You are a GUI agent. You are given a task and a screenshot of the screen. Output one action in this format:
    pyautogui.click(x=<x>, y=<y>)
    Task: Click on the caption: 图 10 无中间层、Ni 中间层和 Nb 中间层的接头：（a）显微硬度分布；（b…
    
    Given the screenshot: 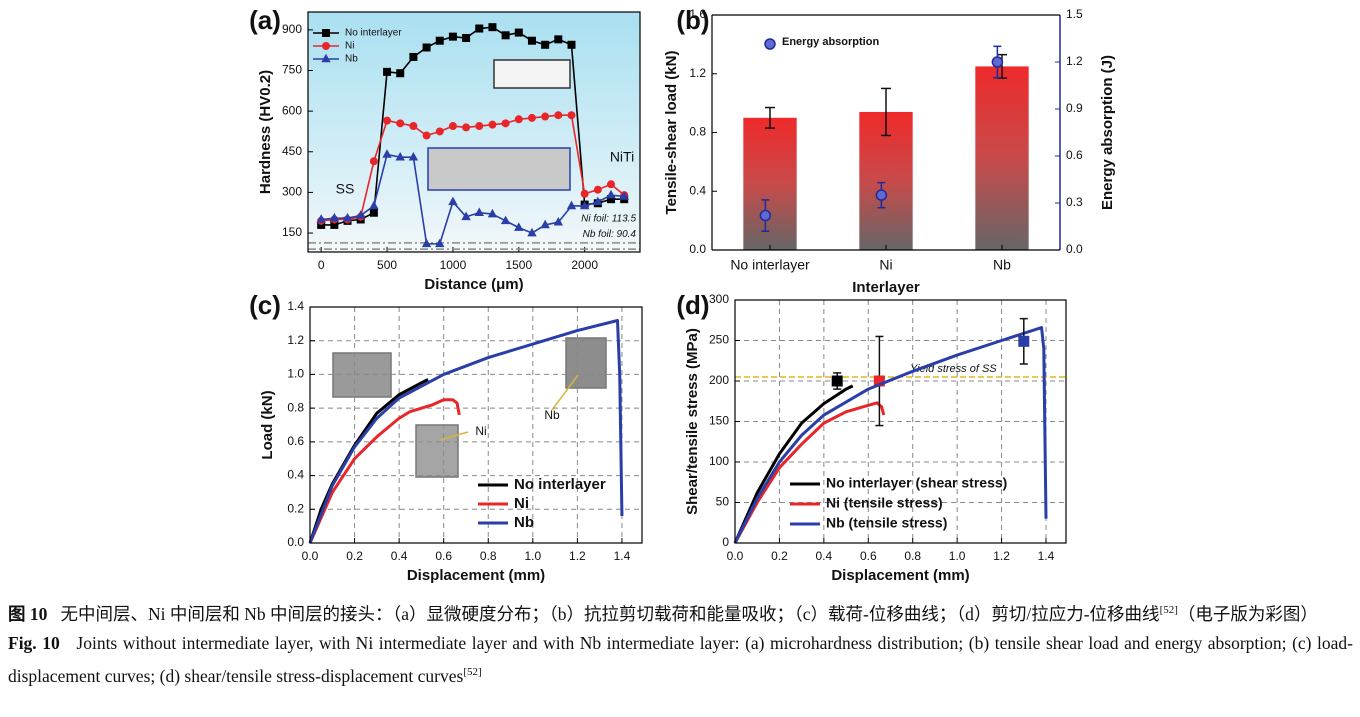 What is the action you would take?
    pyautogui.click(x=680, y=643)
    